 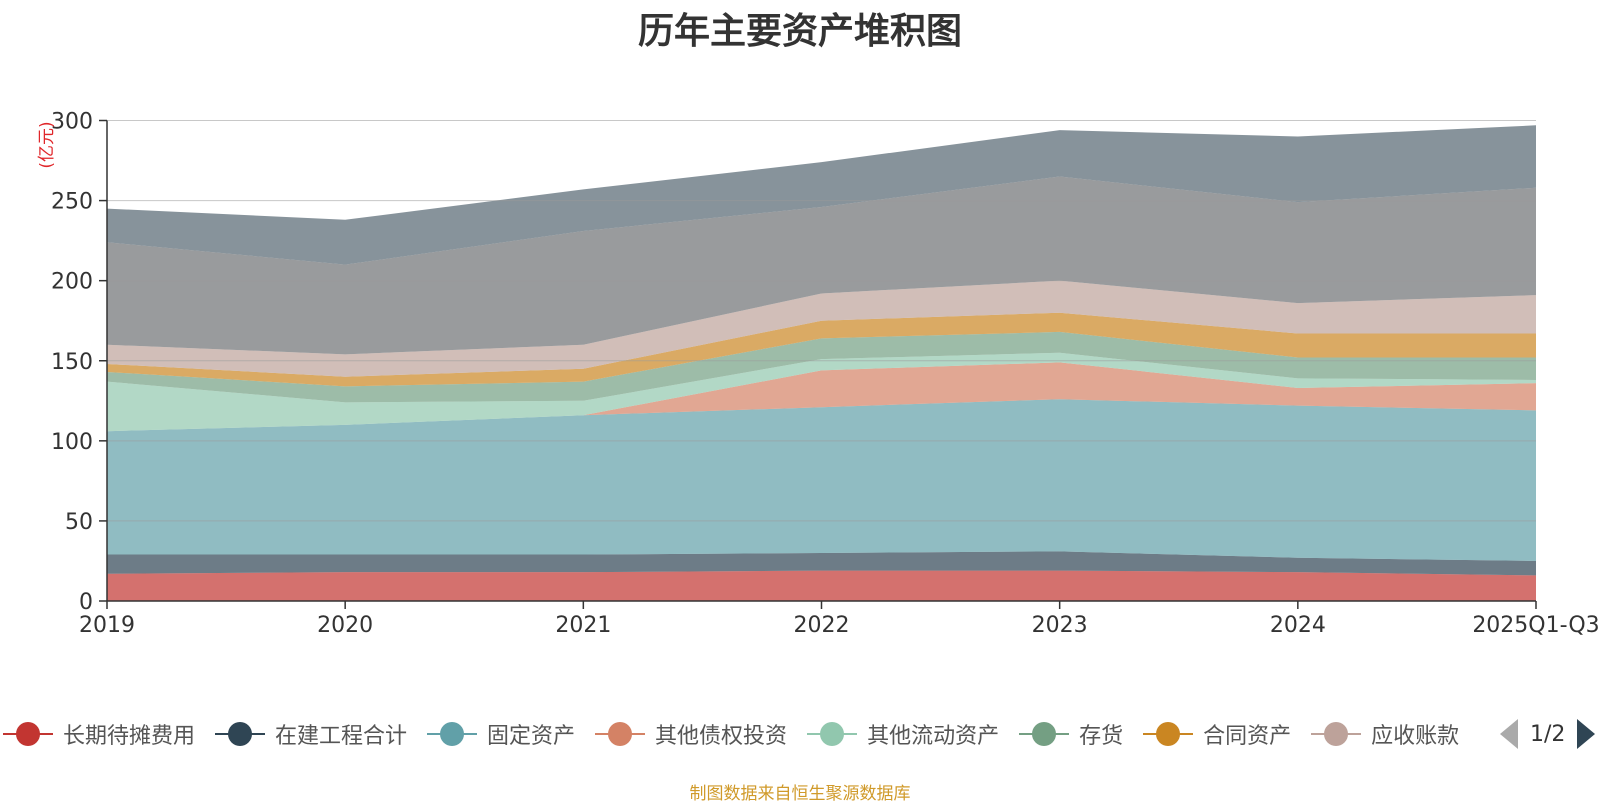 I want to click on y-axis-unit-label: (亿元), so click(x=47, y=144).